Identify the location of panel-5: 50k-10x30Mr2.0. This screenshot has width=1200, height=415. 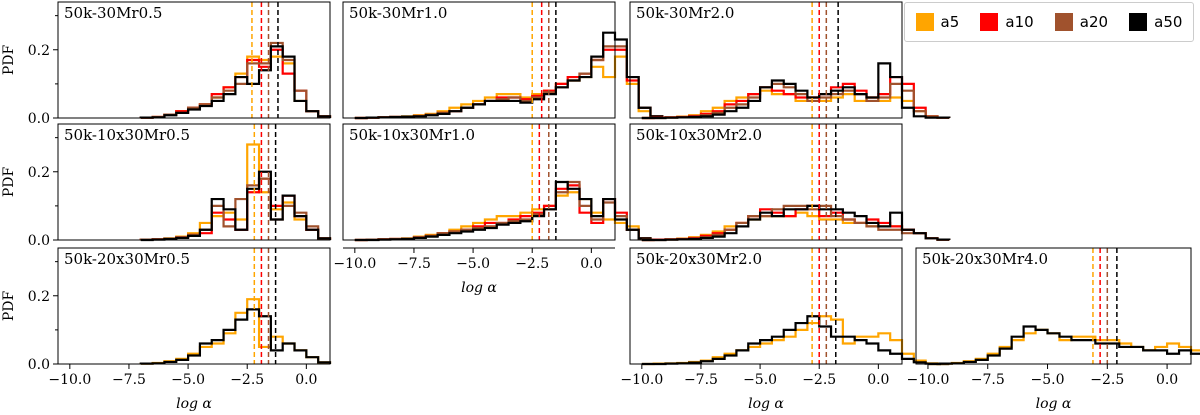
(790, 182).